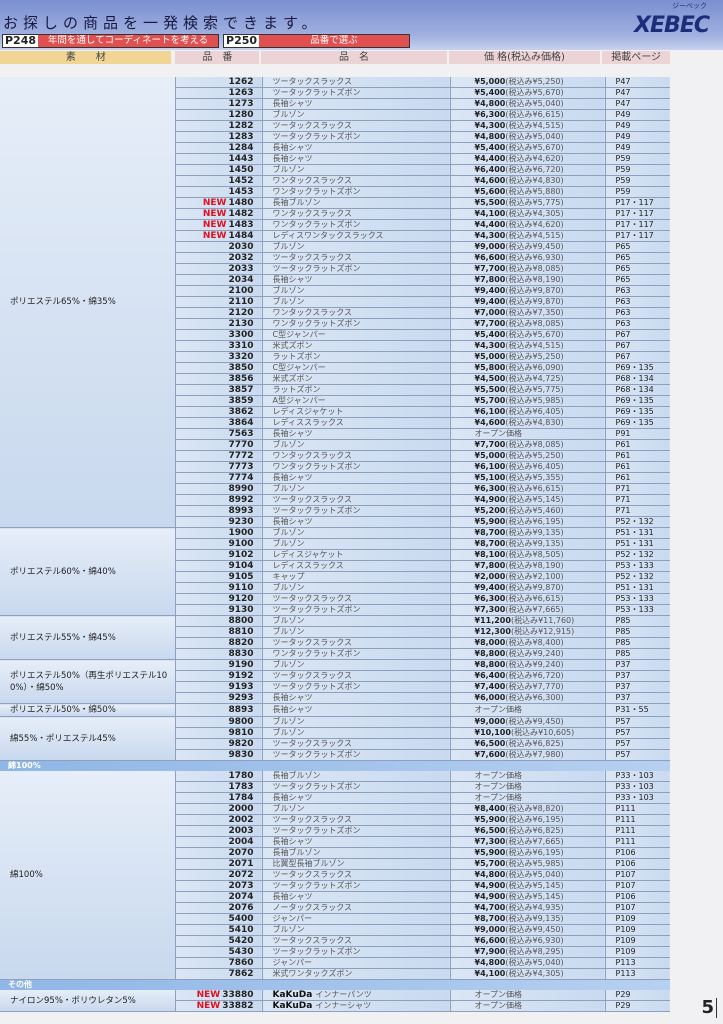 The width and height of the screenshot is (723, 1024). Describe the element at coordinates (241, 104) in the screenshot. I see `code-text: 1273` at that location.